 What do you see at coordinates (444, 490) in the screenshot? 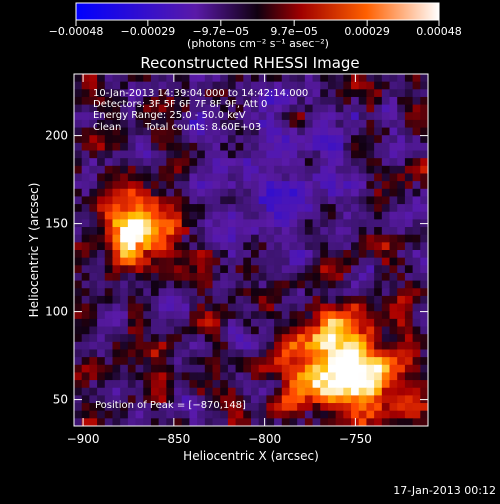
I see `footer-date: 17-Jan-2013 00:12` at bounding box center [444, 490].